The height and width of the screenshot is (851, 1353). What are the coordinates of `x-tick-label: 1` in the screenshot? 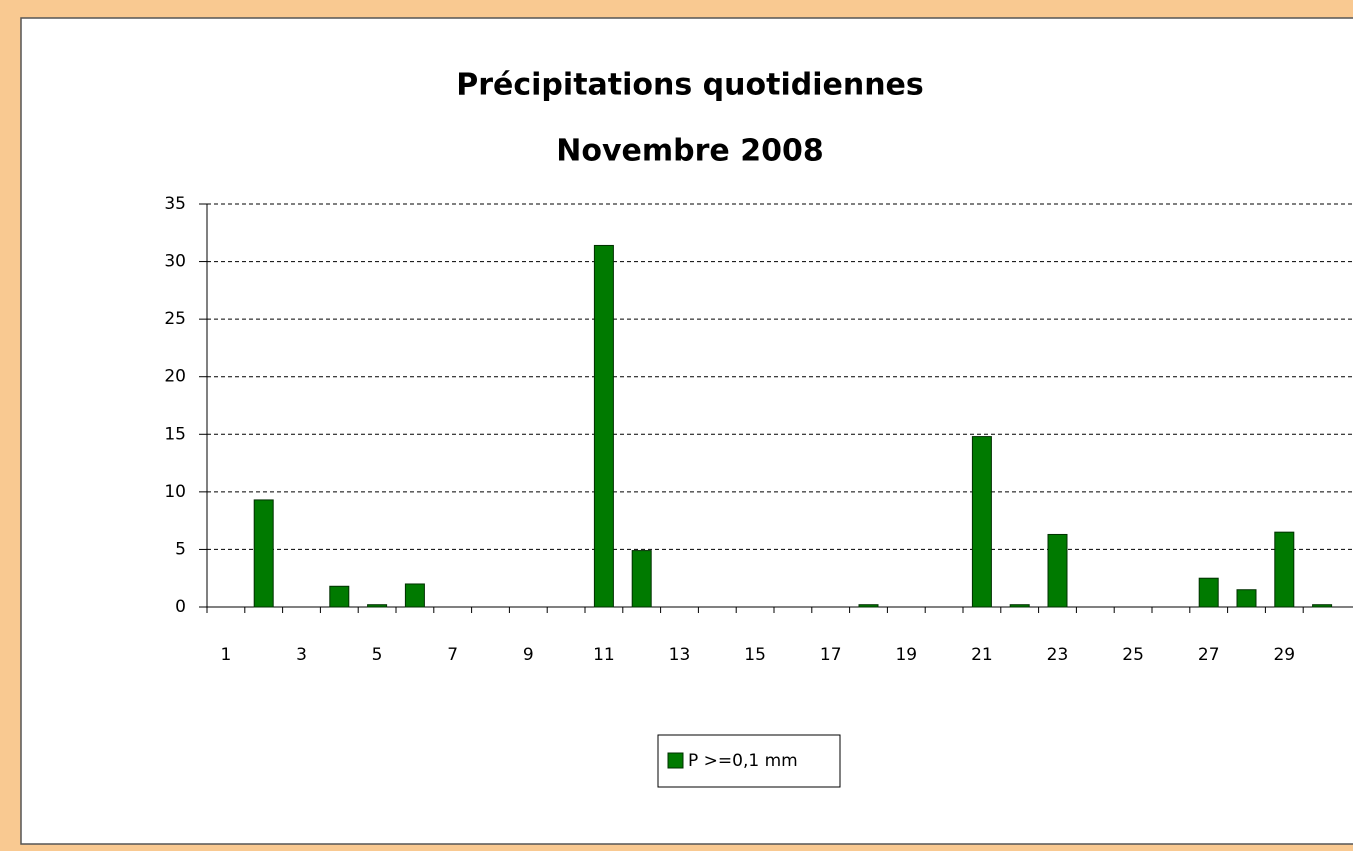 It's located at (225, 655).